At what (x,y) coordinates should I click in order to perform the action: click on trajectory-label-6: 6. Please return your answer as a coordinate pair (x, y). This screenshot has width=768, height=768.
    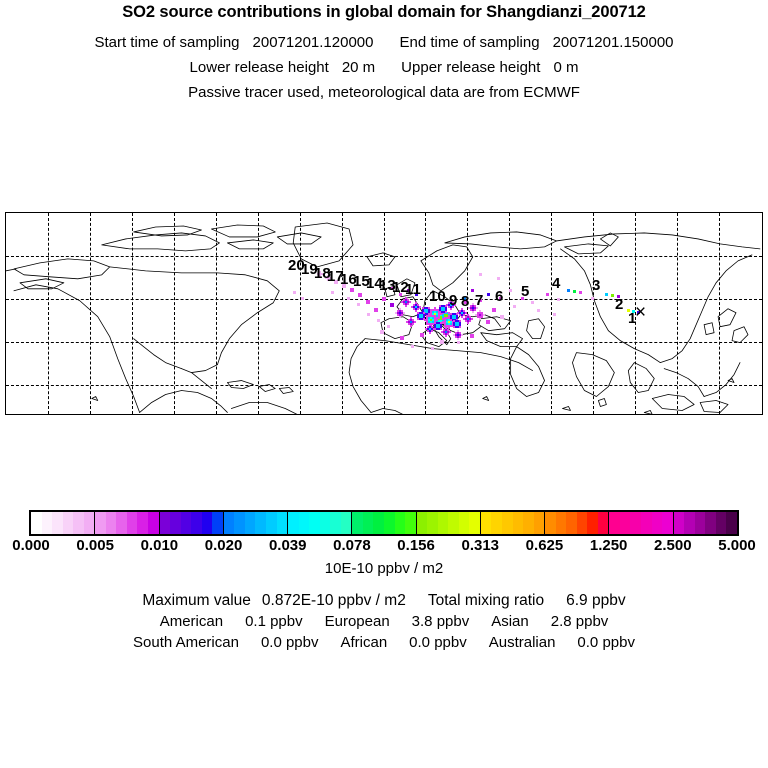
    Looking at the image, I should click on (499, 296).